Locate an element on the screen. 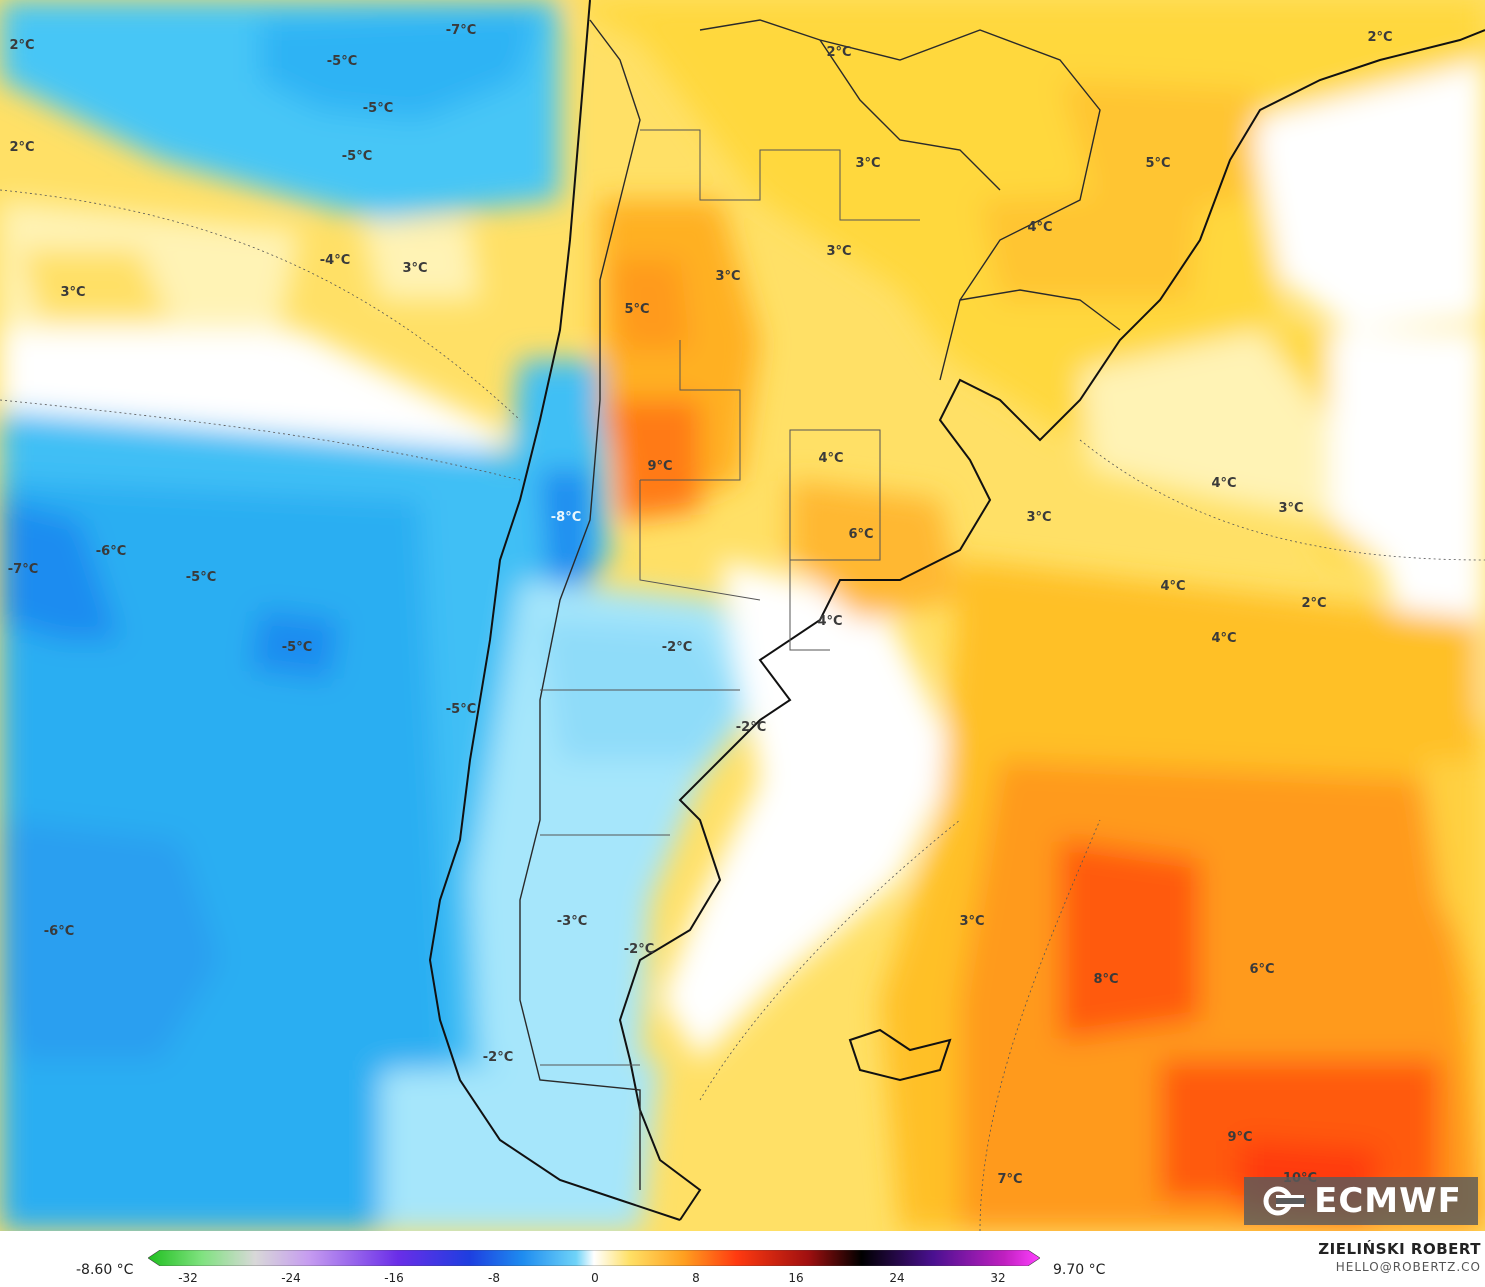  legend-tick: 32 is located at coordinates (998, 1278).